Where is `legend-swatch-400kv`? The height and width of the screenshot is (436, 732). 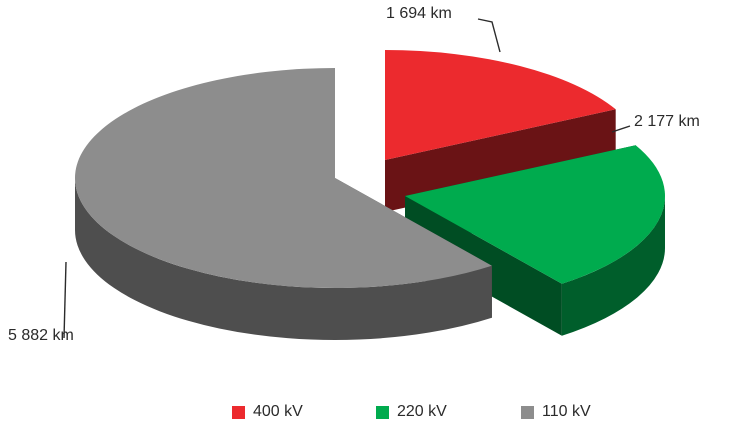
legend-swatch-400kv is located at coordinates (238, 412).